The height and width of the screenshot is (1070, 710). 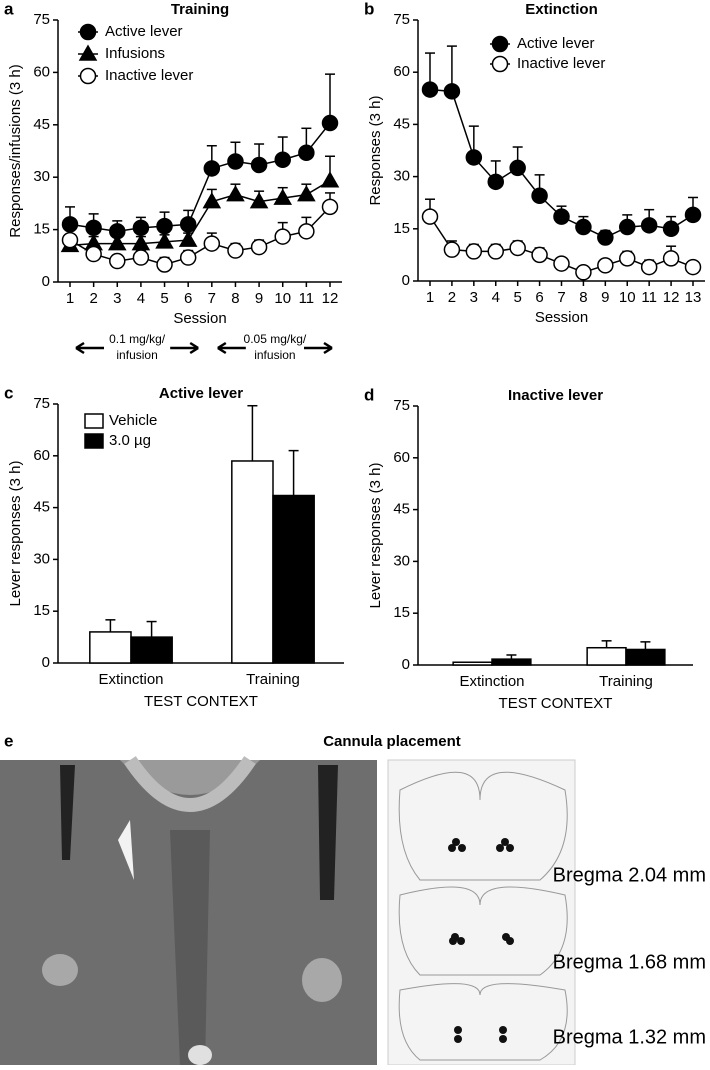 I want to click on section-label: Bregma 2.04 mm, so click(x=629, y=875).